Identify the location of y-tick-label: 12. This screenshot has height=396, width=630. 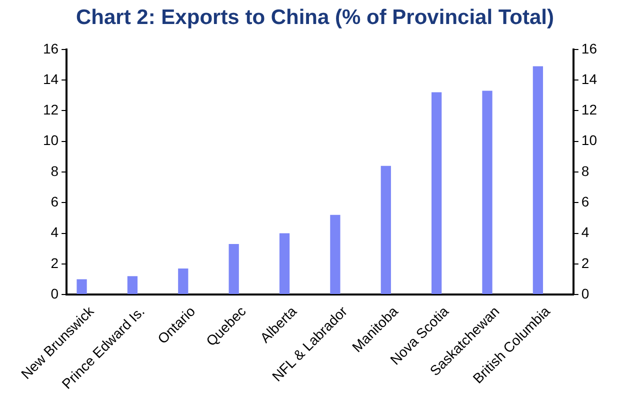
(50, 110).